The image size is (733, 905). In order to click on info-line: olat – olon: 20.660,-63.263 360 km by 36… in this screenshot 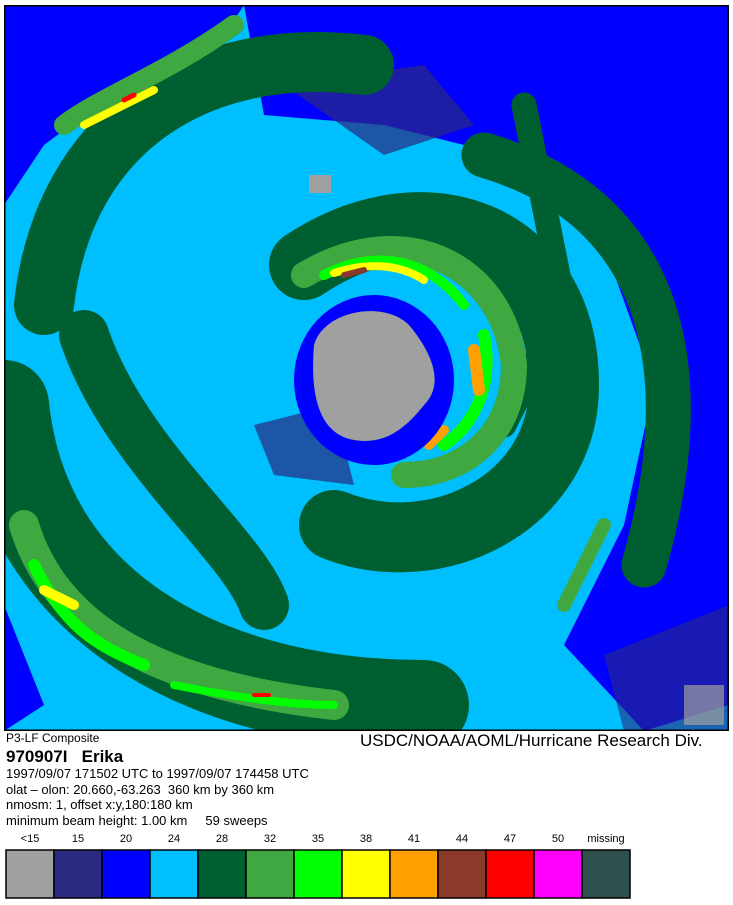, I will do `click(140, 789)`.